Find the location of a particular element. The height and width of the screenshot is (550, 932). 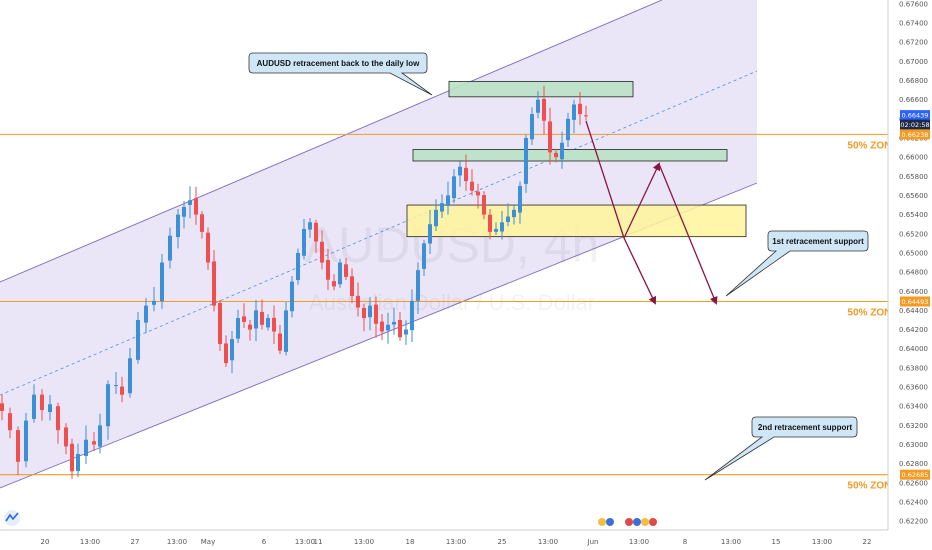

callout-text-first-support: 1st retracement support is located at coordinates (818, 241).